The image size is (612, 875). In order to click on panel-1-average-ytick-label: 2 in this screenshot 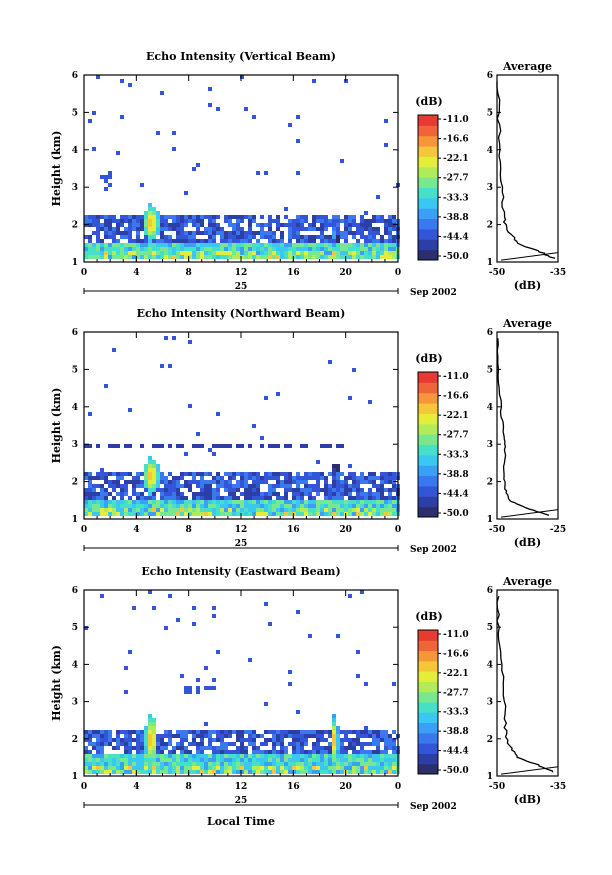, I will do `click(490, 226)`.